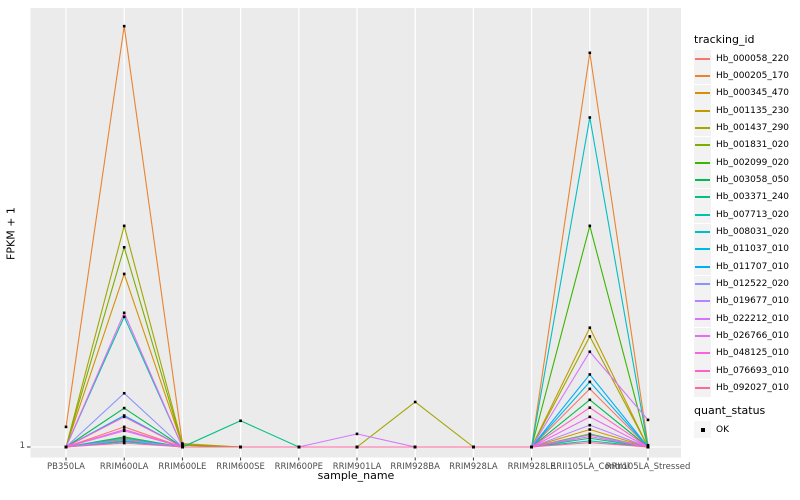 The width and height of the screenshot is (800, 500). What do you see at coordinates (753, 110) in the screenshot?
I see `legend-item-label: Hb_001135_230` at bounding box center [753, 110].